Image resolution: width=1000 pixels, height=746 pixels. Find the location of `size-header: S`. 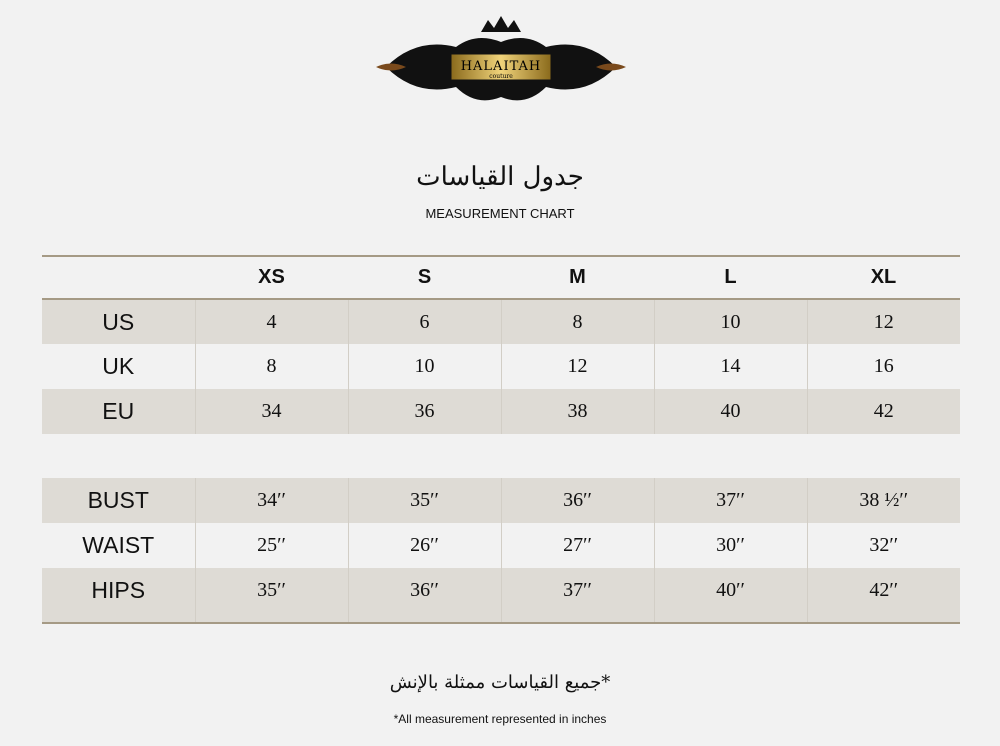

size-header: S is located at coordinates (424, 277).